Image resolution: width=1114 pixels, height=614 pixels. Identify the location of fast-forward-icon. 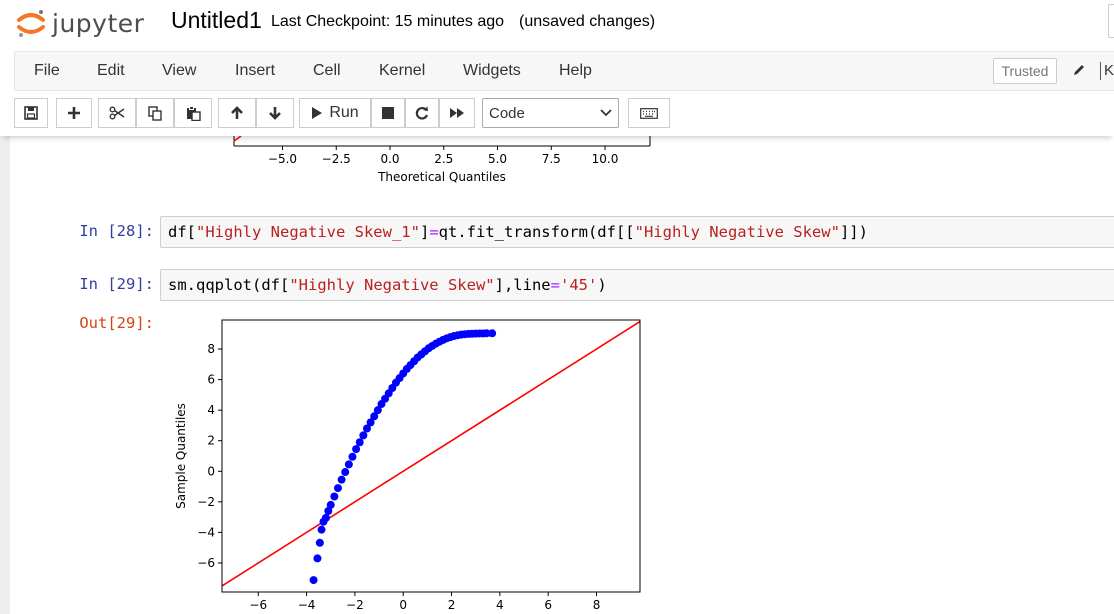
(457, 113).